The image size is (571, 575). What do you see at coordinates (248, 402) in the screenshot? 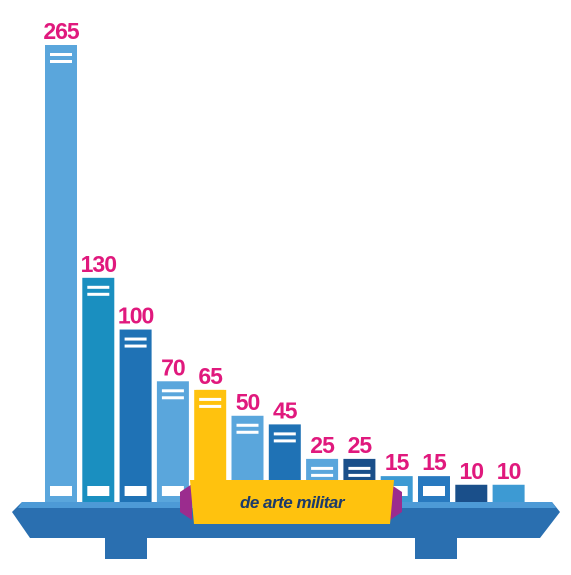
I see `value-label: 50` at bounding box center [248, 402].